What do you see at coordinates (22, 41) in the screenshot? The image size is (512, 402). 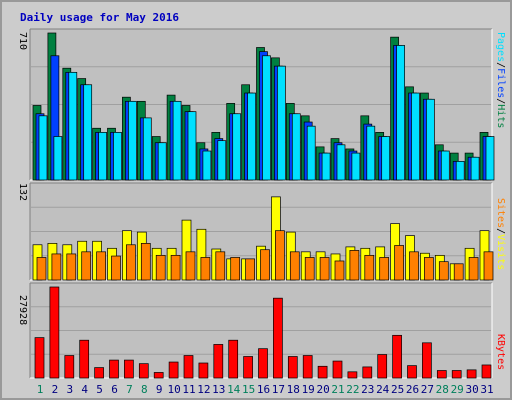 I see `top-max-label: 710` at bounding box center [22, 41].